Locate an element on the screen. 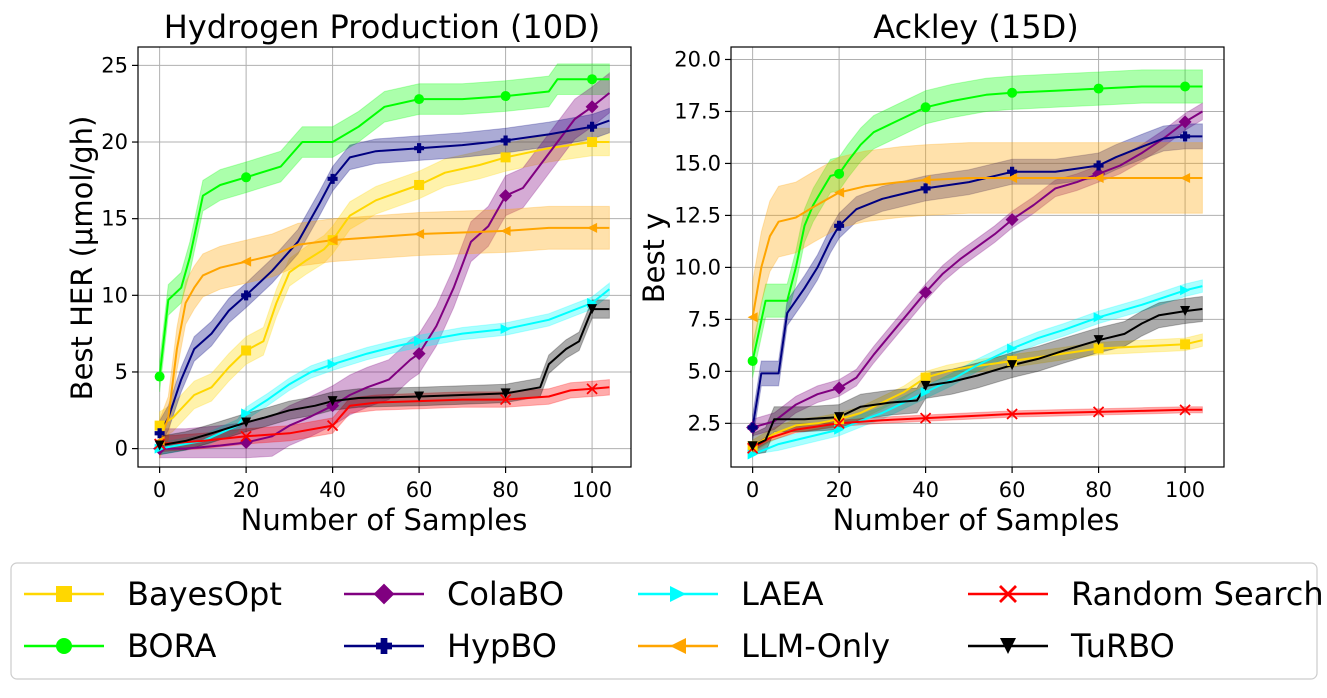 The height and width of the screenshot is (698, 1327). legend-item-llm-only: LLM-Only is located at coordinates (764, 646).